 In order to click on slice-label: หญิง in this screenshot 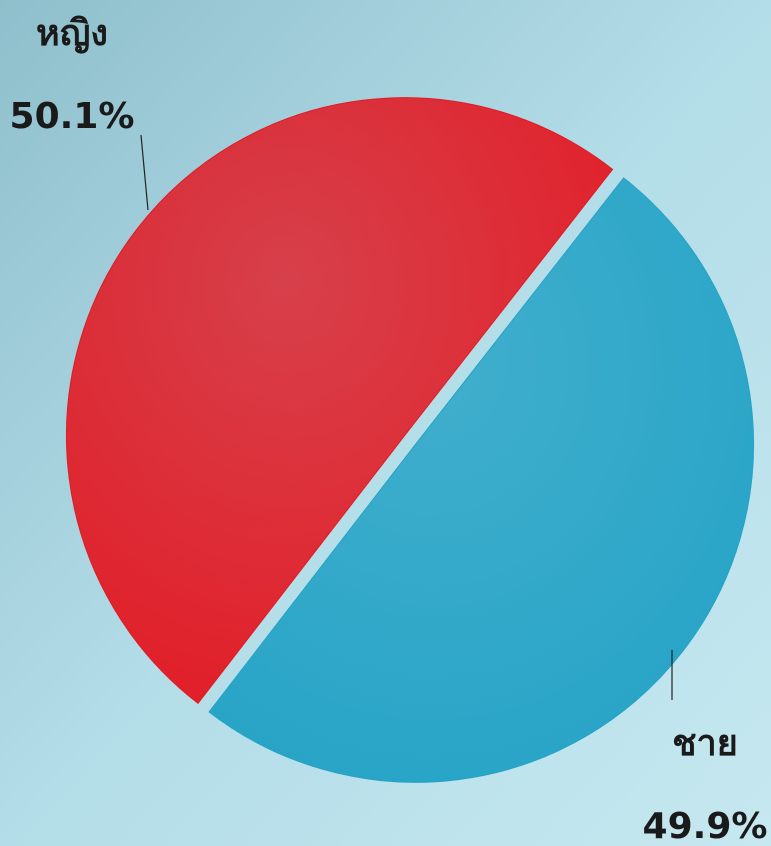, I will do `click(72, 33)`.